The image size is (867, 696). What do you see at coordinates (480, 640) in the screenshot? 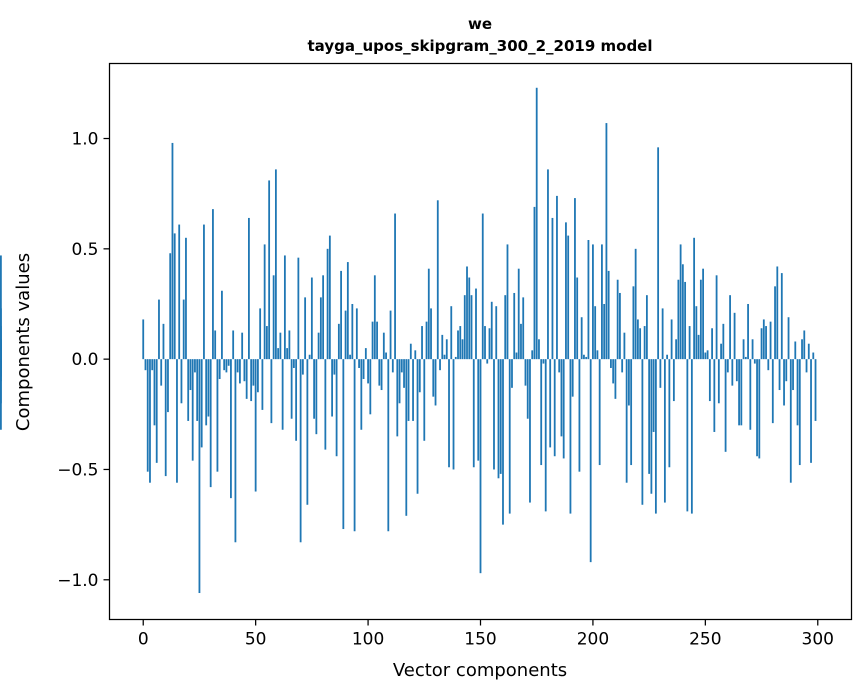
I see `x-tick-label: 150` at bounding box center [480, 640].